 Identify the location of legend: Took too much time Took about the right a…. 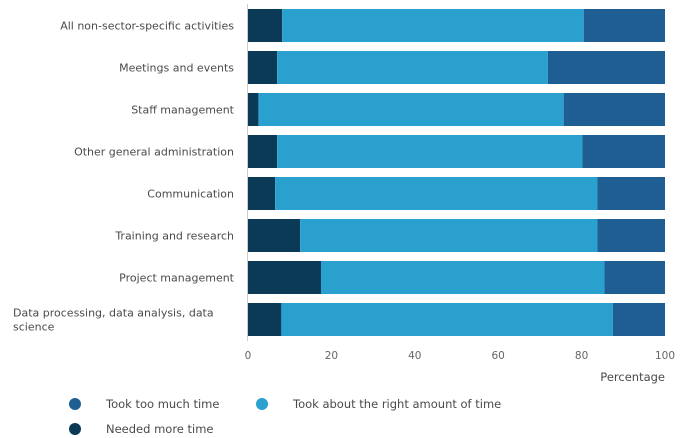
(285, 416).